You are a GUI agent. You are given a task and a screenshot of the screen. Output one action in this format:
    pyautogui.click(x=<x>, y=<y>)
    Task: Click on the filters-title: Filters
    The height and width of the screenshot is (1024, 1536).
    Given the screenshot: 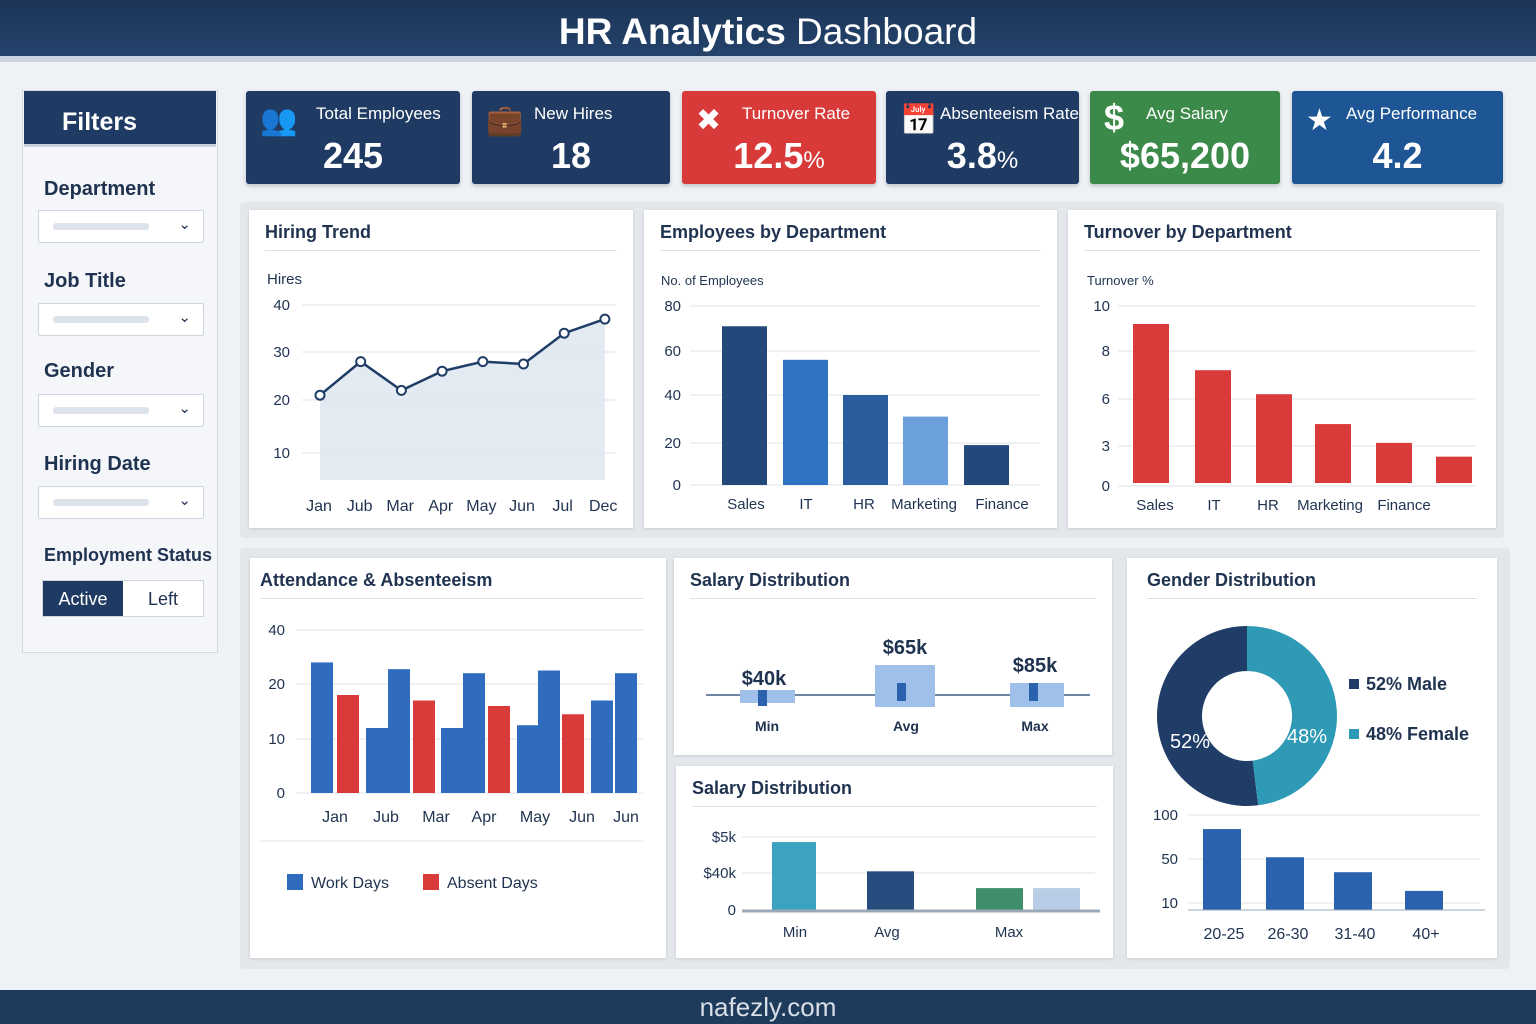 What is the action you would take?
    pyautogui.click(x=120, y=119)
    